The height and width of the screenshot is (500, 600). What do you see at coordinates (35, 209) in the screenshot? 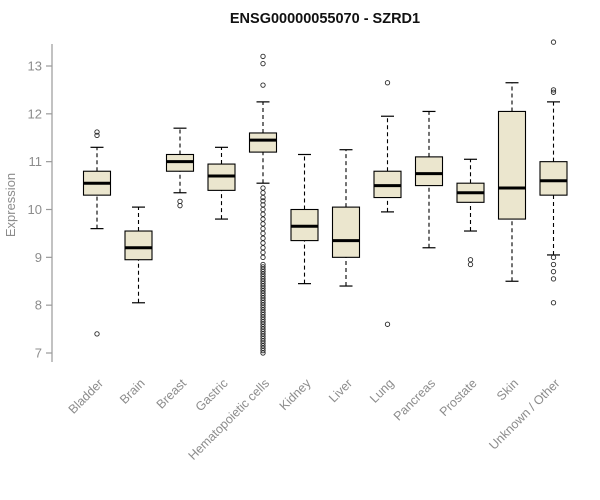
I see `y-tick-label: 10` at bounding box center [35, 209].